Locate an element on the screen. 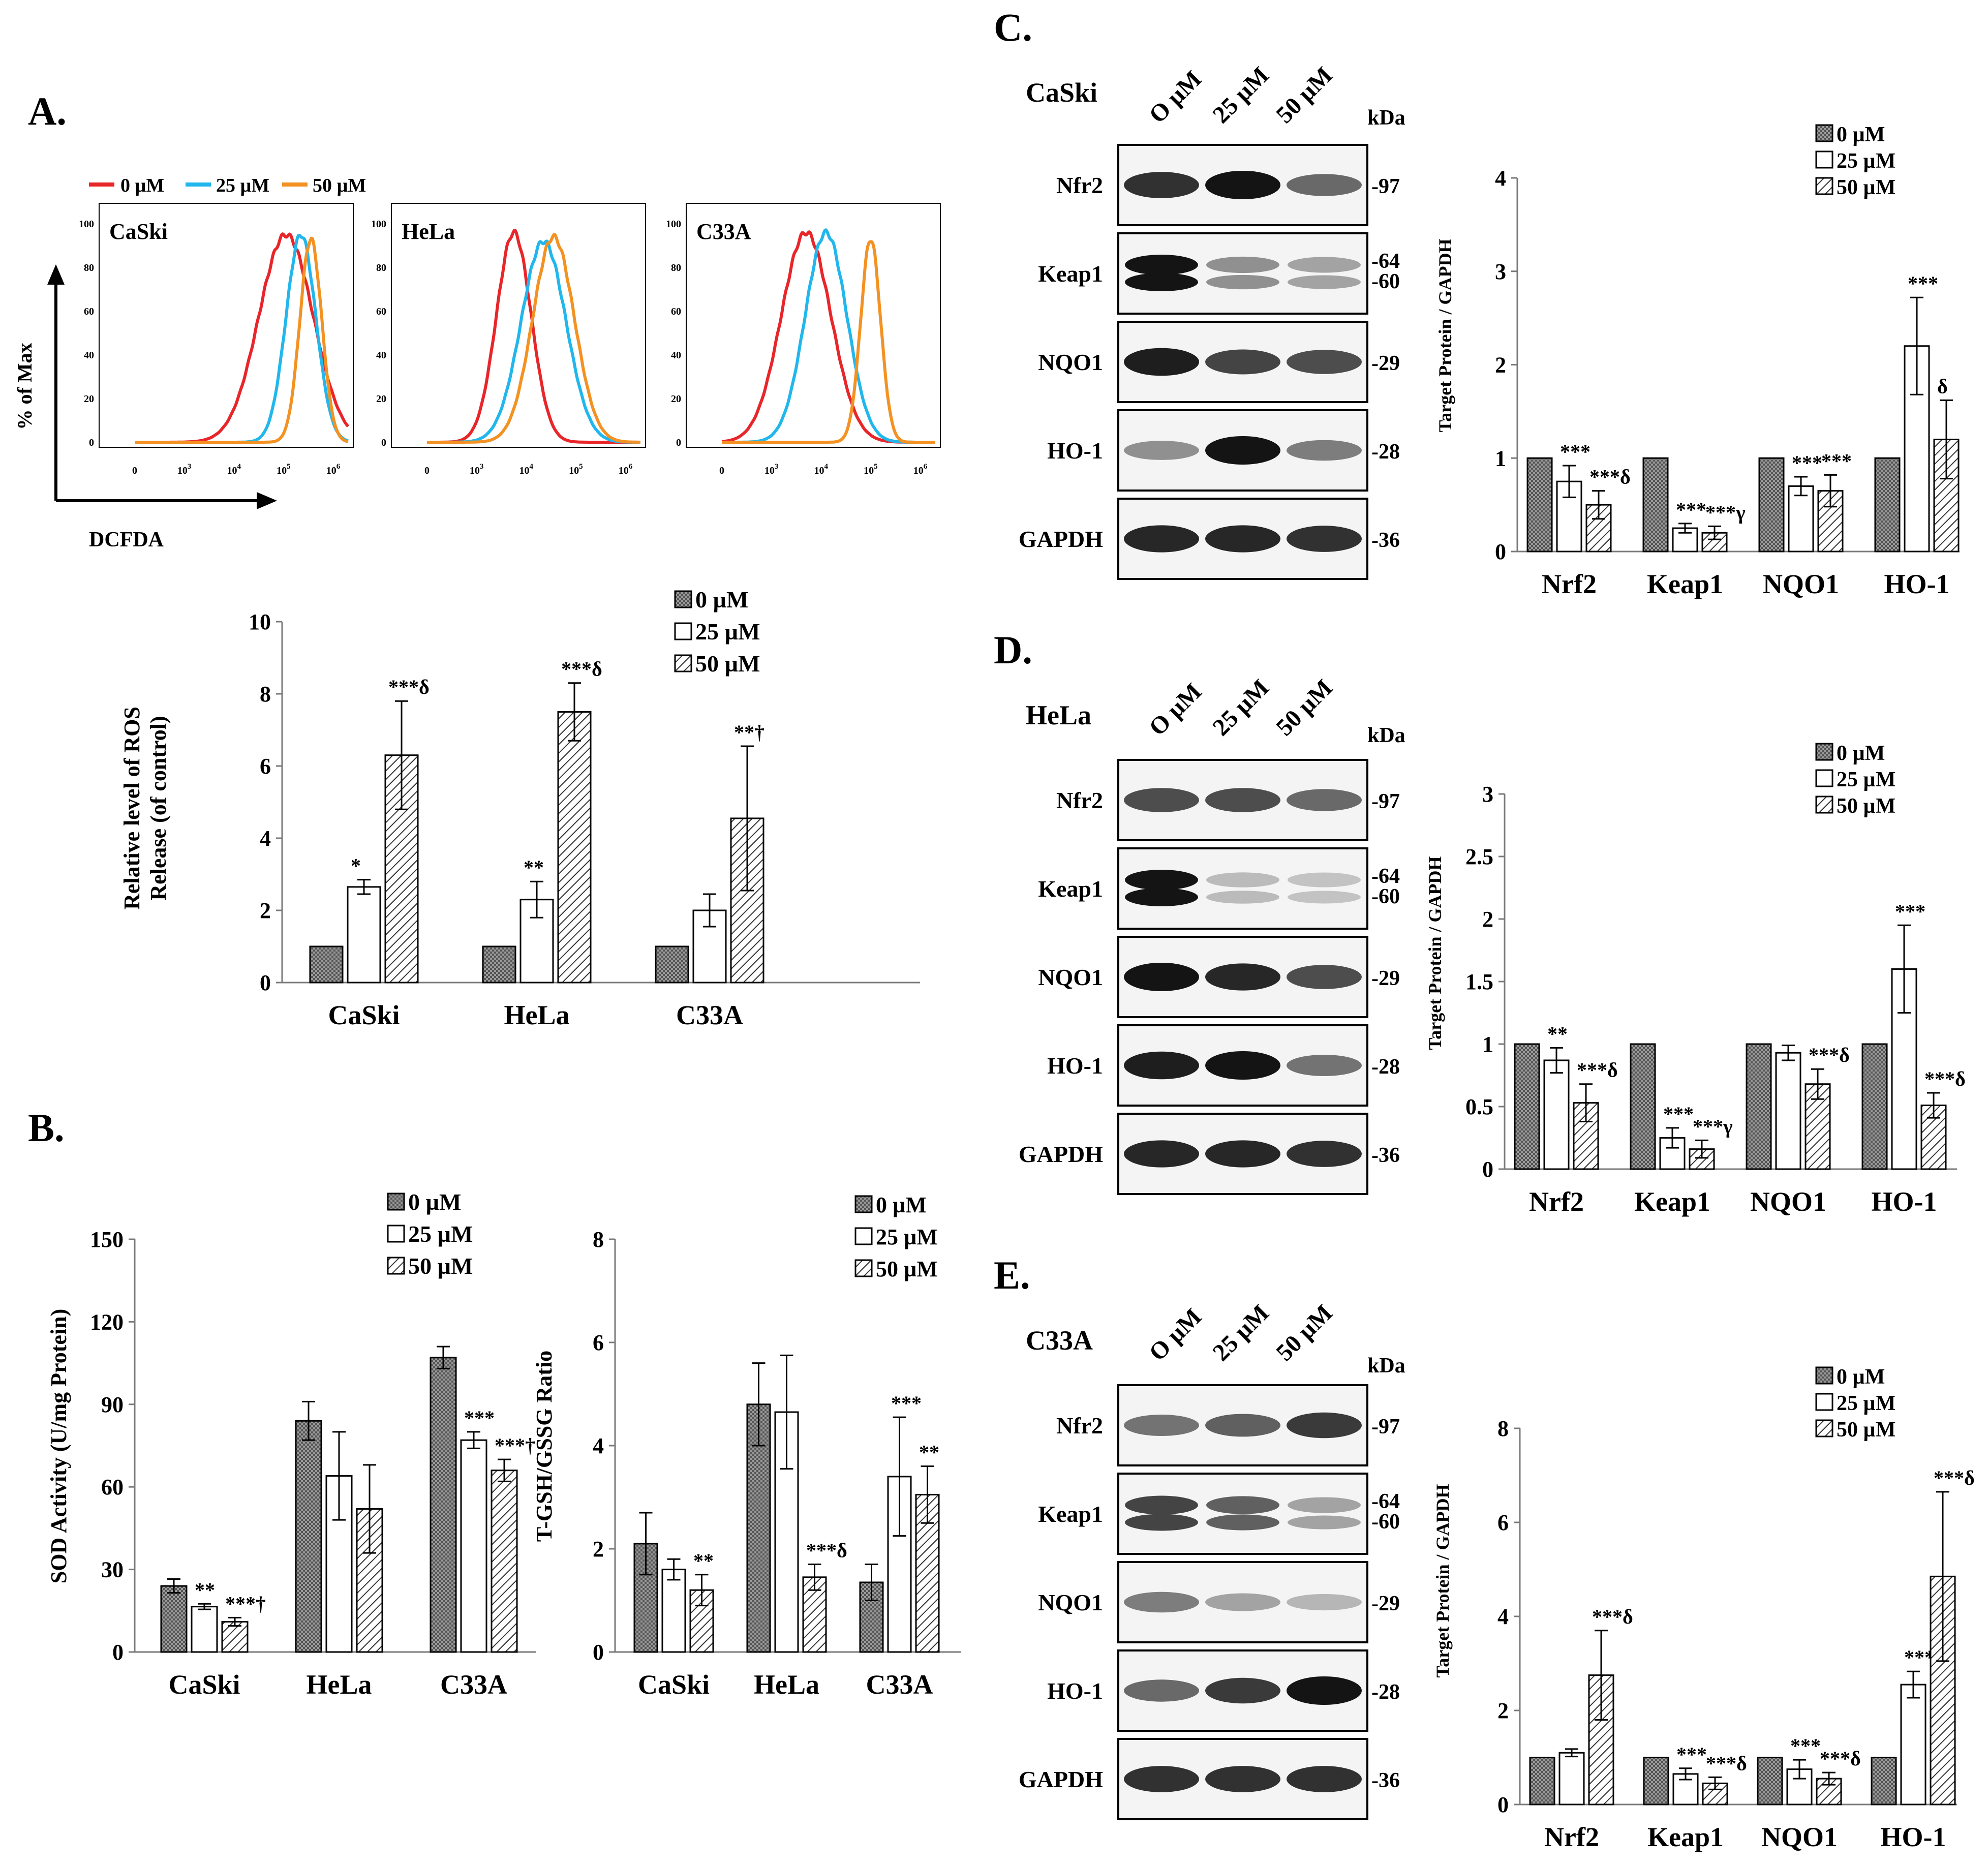 The width and height of the screenshot is (1988, 1866). flow-histogram-caski: CaSki 0 20 40 60 80 100 0 10³ 10⁴ 10⁵ 10⁶ is located at coordinates (217, 340).